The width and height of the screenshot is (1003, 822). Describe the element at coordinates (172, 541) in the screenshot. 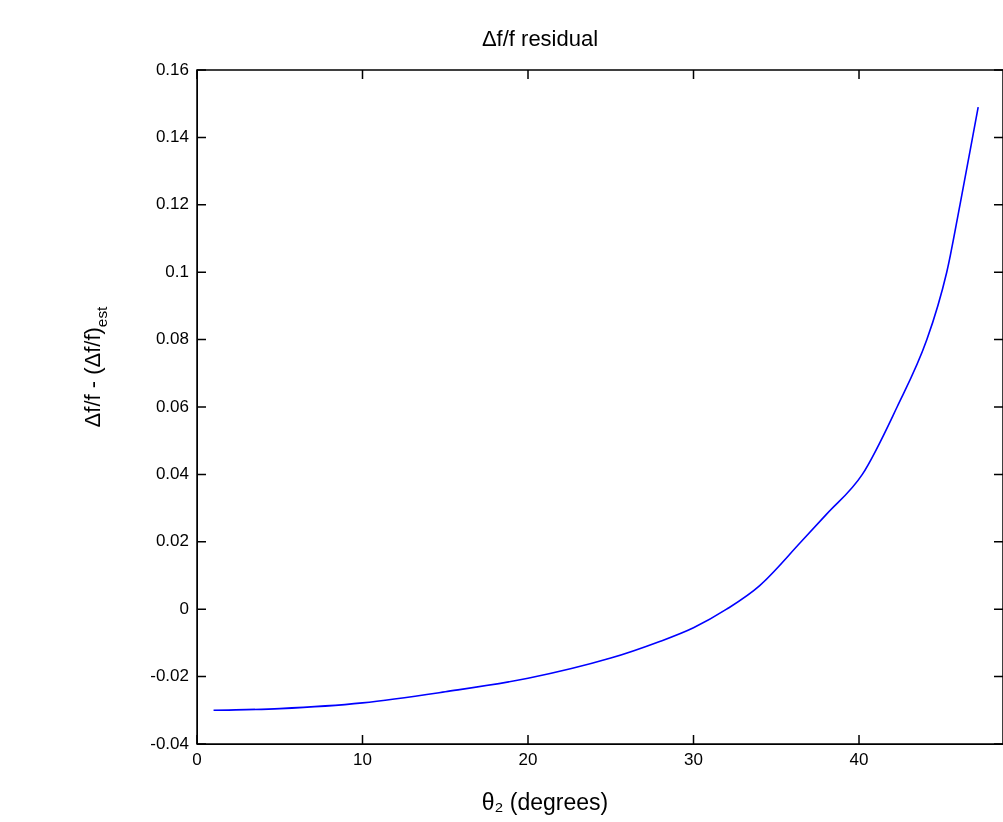

I see `y-tick-label: 0.02` at that location.